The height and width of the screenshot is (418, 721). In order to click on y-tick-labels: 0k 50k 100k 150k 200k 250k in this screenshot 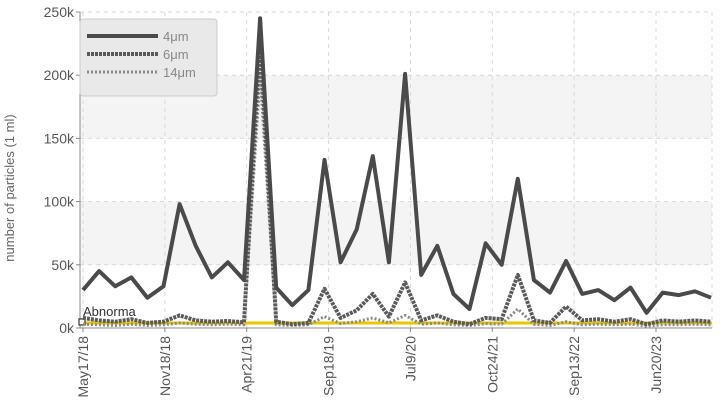, I will do `click(62, 170)`.